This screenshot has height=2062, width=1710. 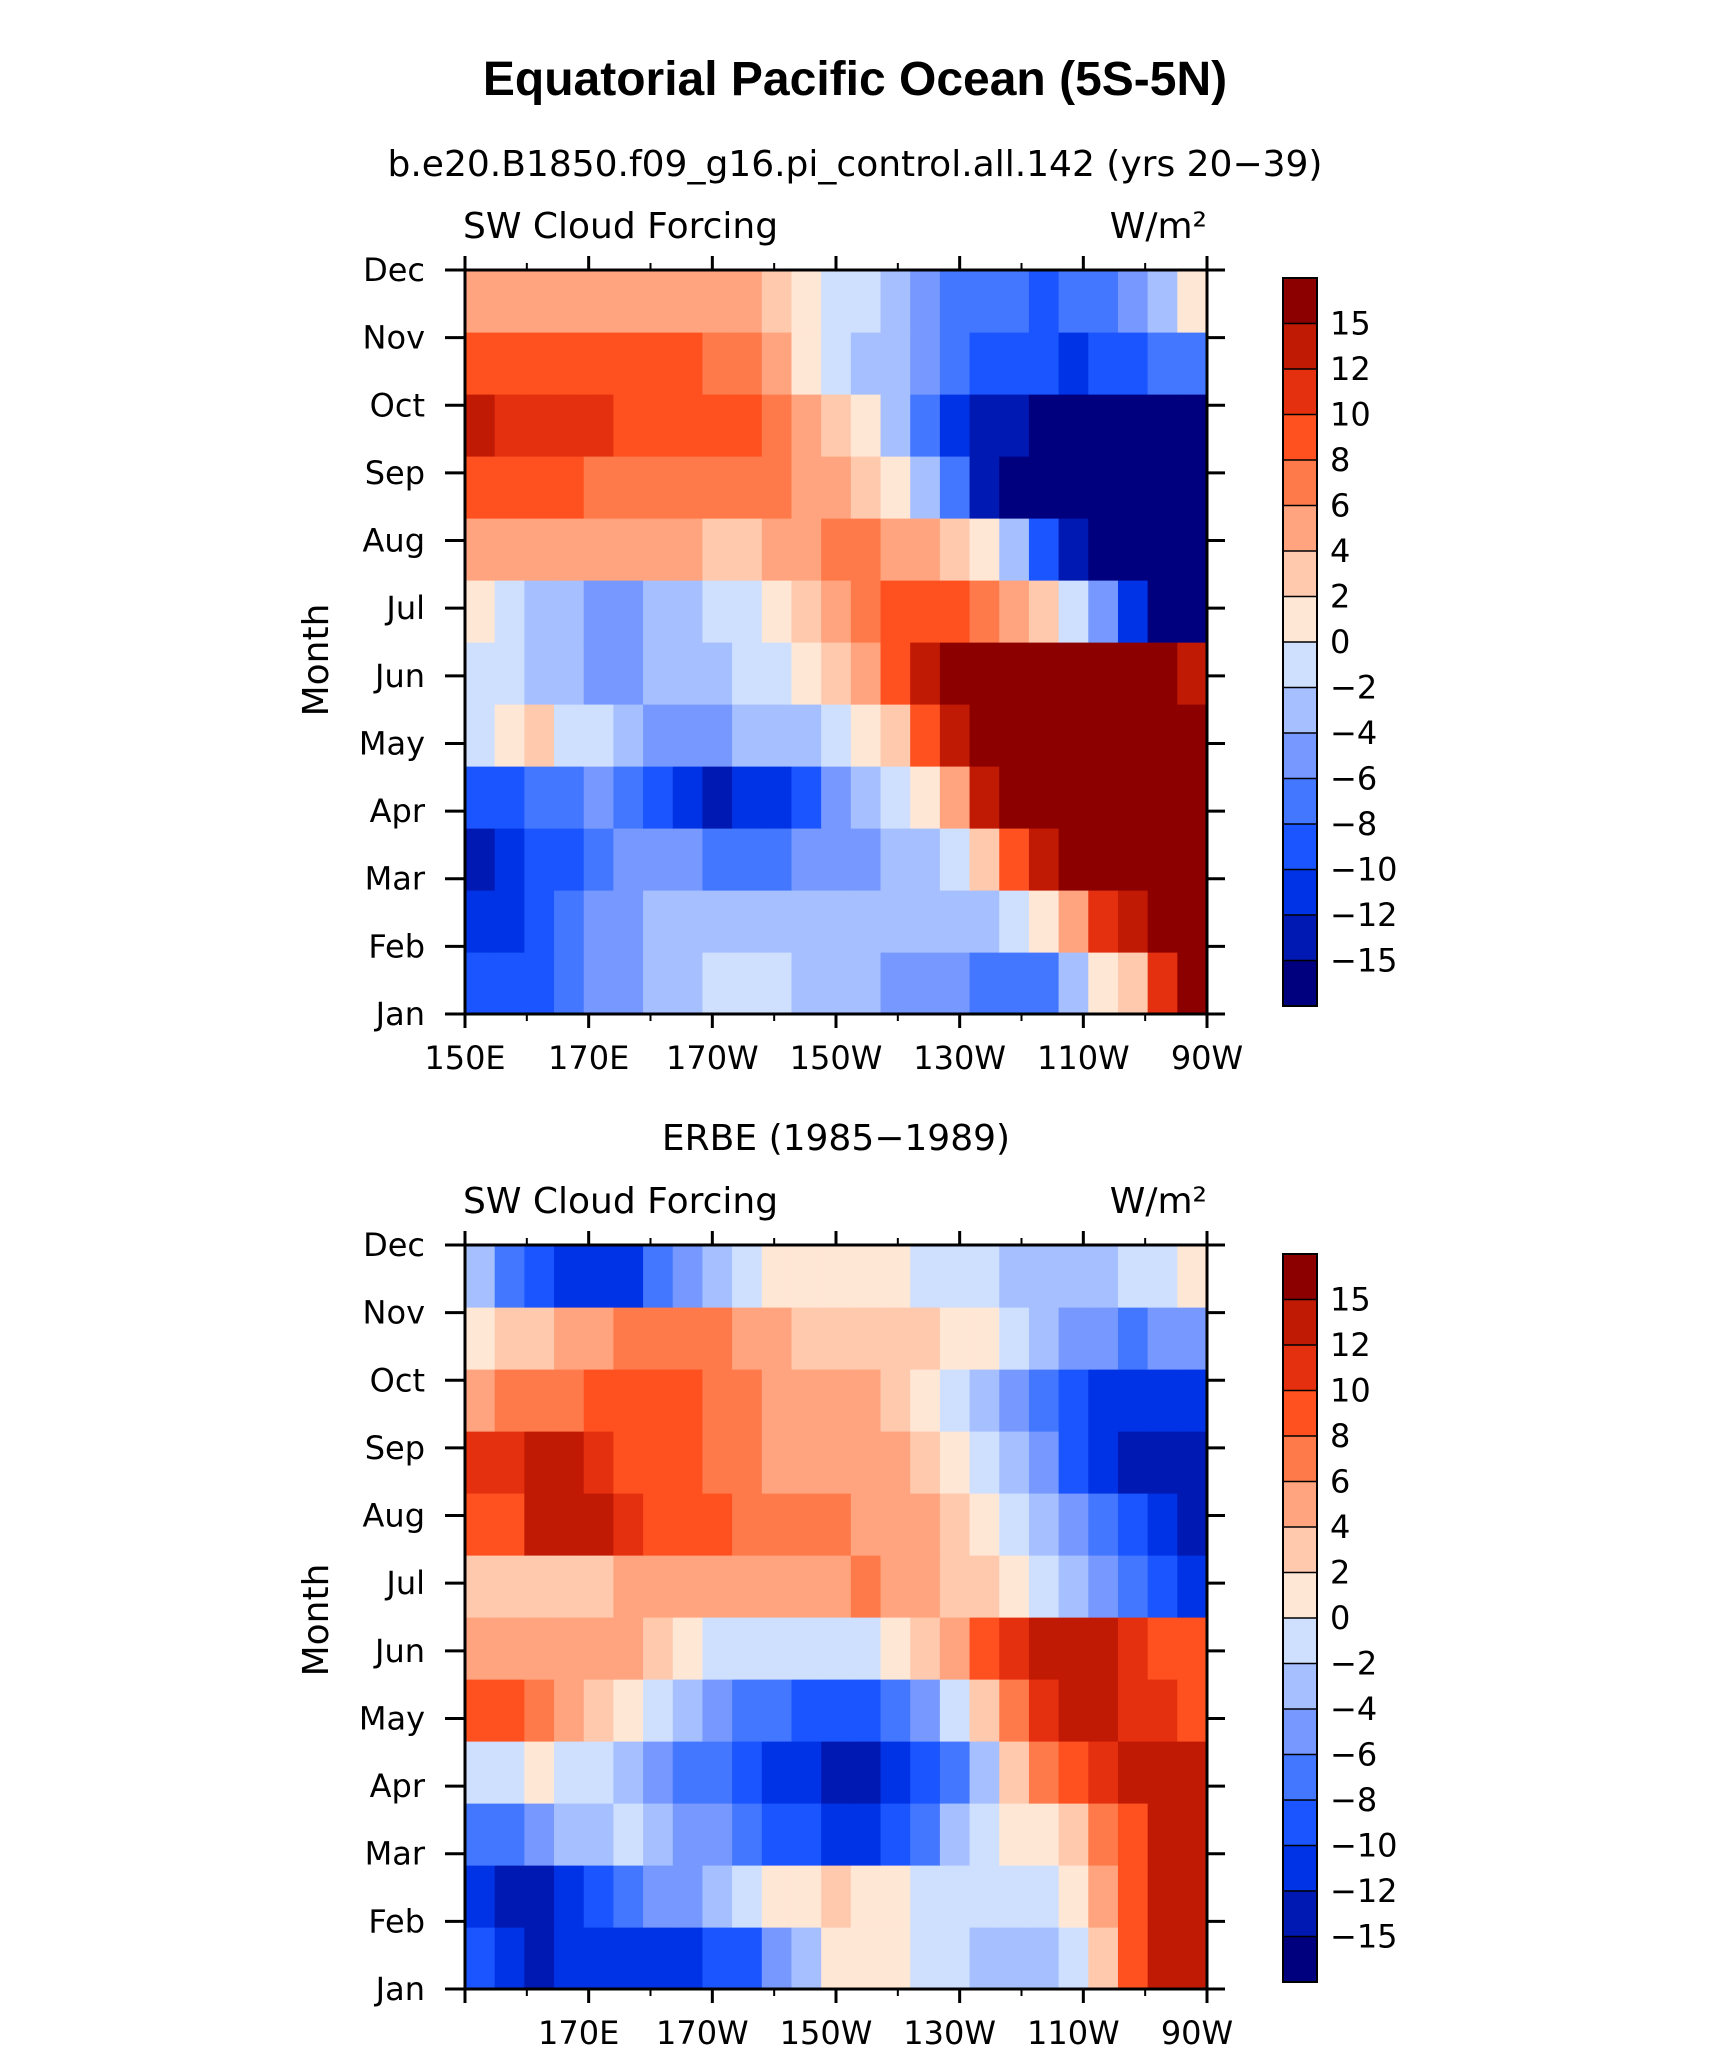 What do you see at coordinates (1364, 1937) in the screenshot?
I see `colorbar-label: −15` at bounding box center [1364, 1937].